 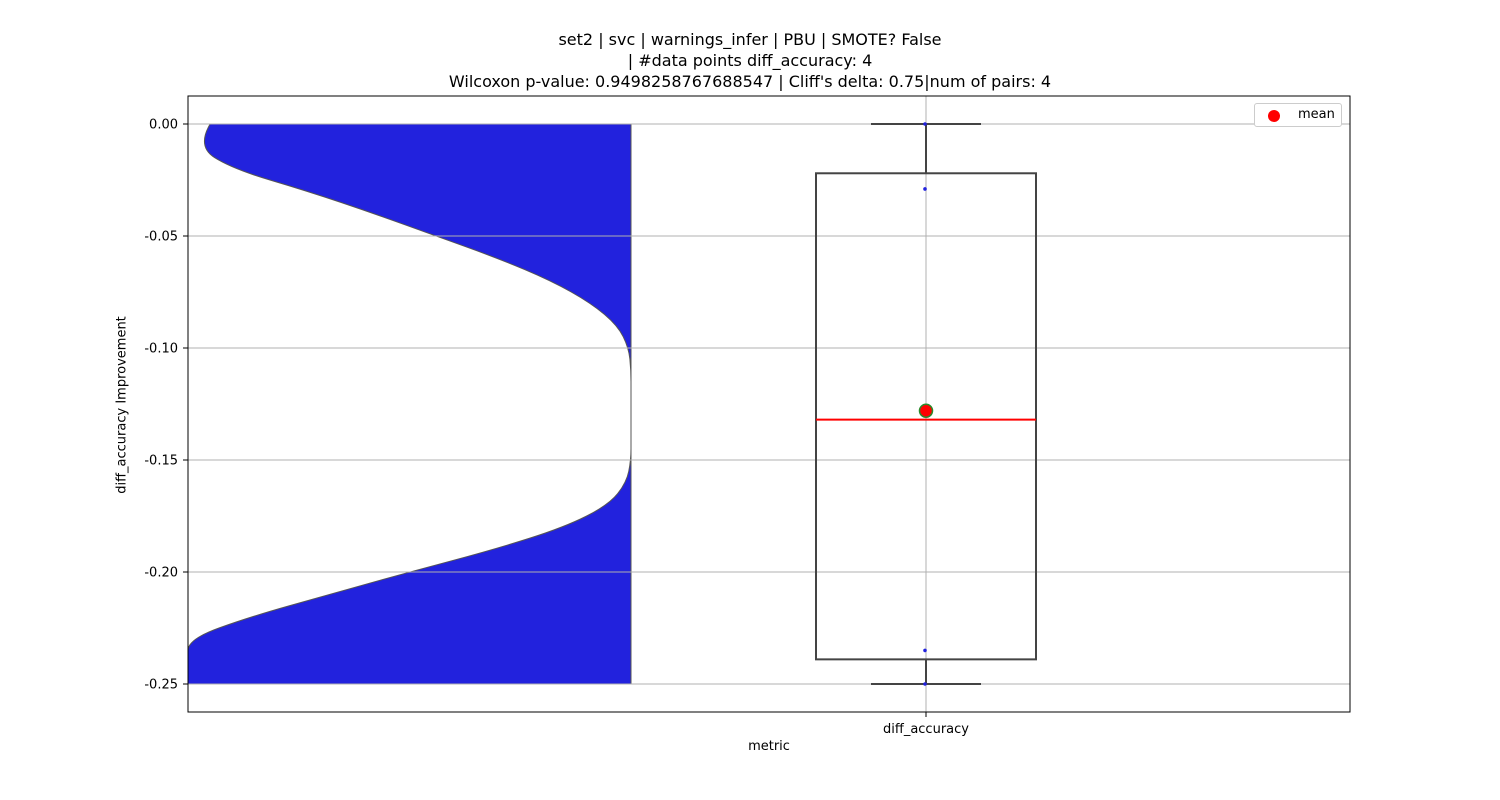 What do you see at coordinates (1316, 114) in the screenshot?
I see `legend-mean-label: mean` at bounding box center [1316, 114].